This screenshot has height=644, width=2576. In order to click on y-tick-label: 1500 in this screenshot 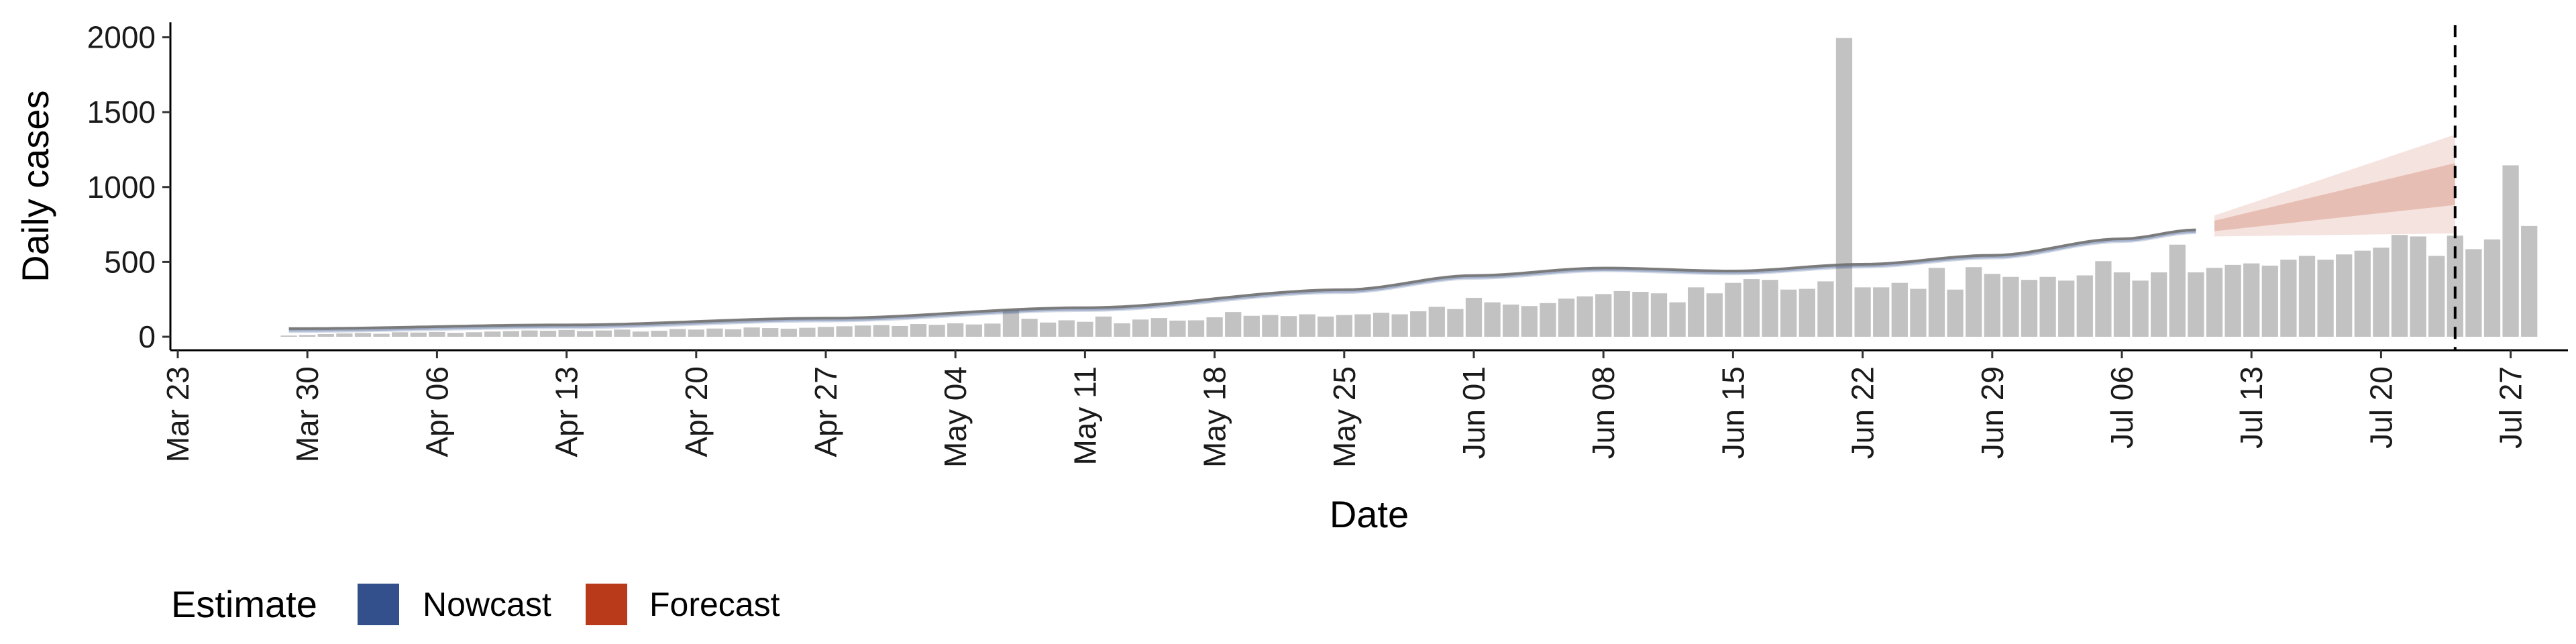, I will do `click(121, 112)`.